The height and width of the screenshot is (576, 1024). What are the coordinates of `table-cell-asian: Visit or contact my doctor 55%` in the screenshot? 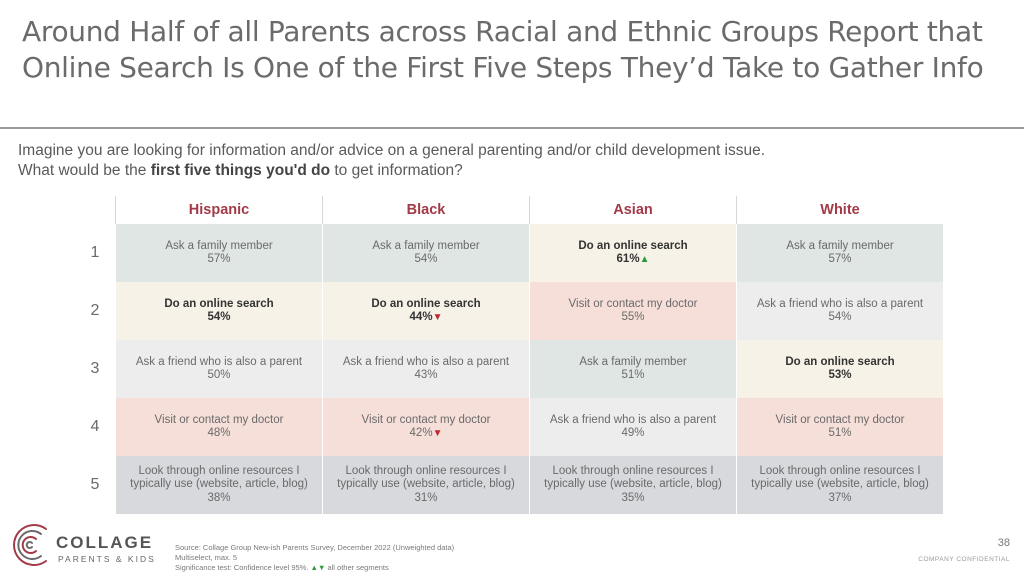 It's located at (632, 311).